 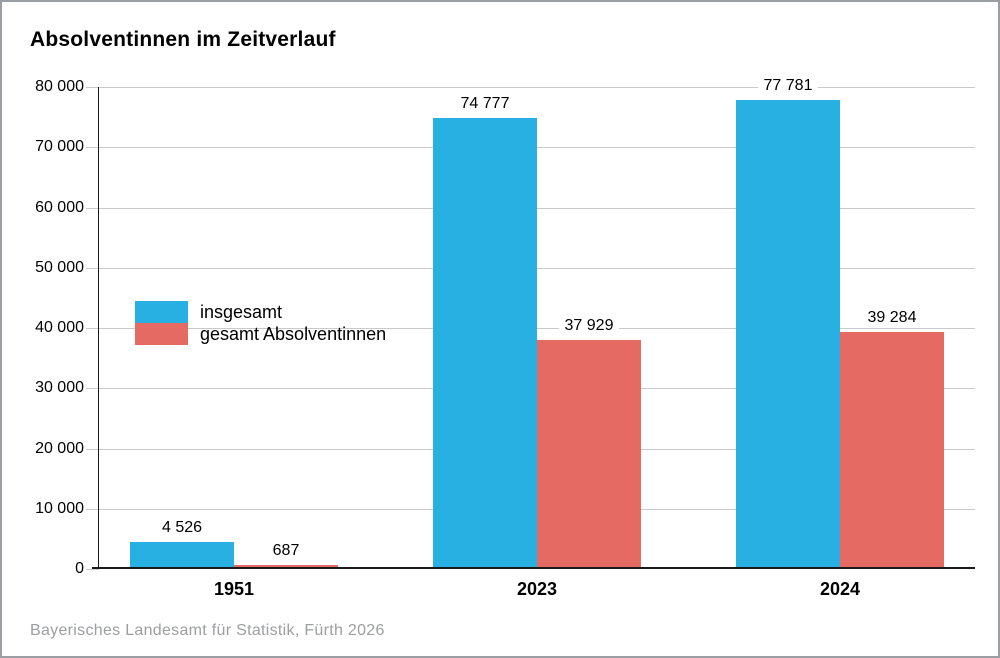 I want to click on y-axis-tick-label: 60 000, so click(x=59, y=207).